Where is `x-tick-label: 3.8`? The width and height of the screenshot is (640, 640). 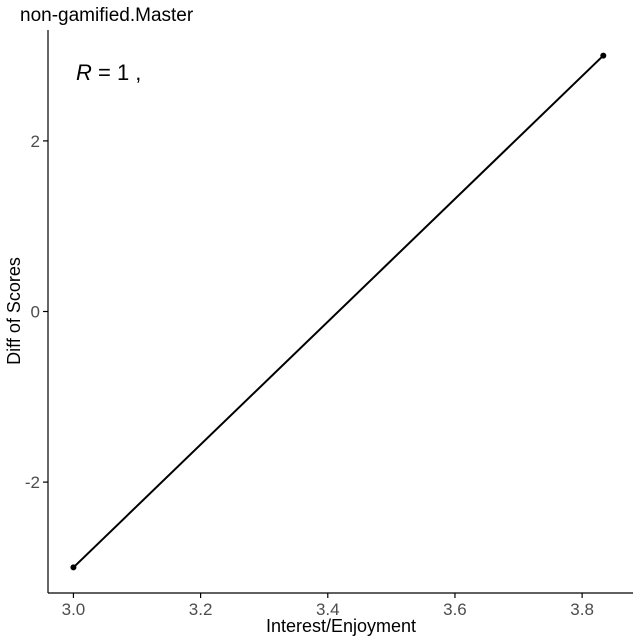 x-tick-label: 3.8 is located at coordinates (582, 609).